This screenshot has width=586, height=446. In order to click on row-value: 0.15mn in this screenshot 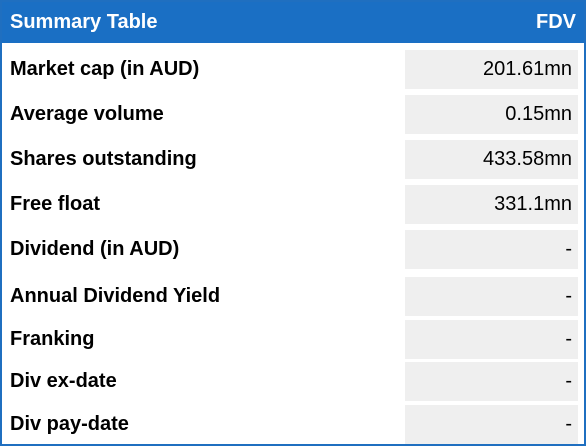, I will do `click(538, 114)`.